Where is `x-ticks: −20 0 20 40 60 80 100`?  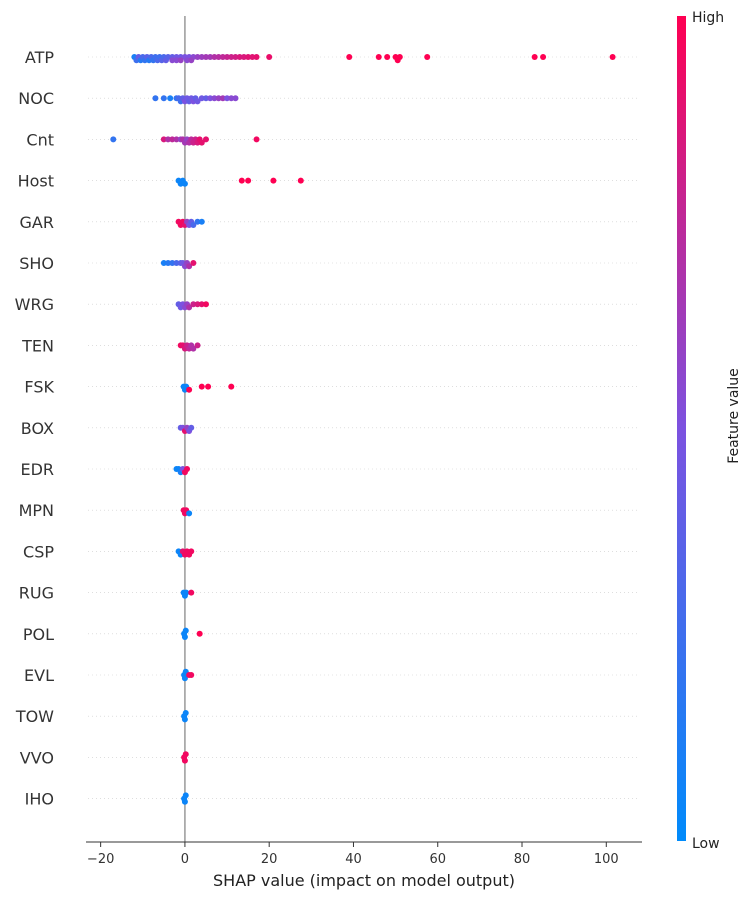
x-ticks: −20 0 20 40 60 80 100 is located at coordinates (353, 854).